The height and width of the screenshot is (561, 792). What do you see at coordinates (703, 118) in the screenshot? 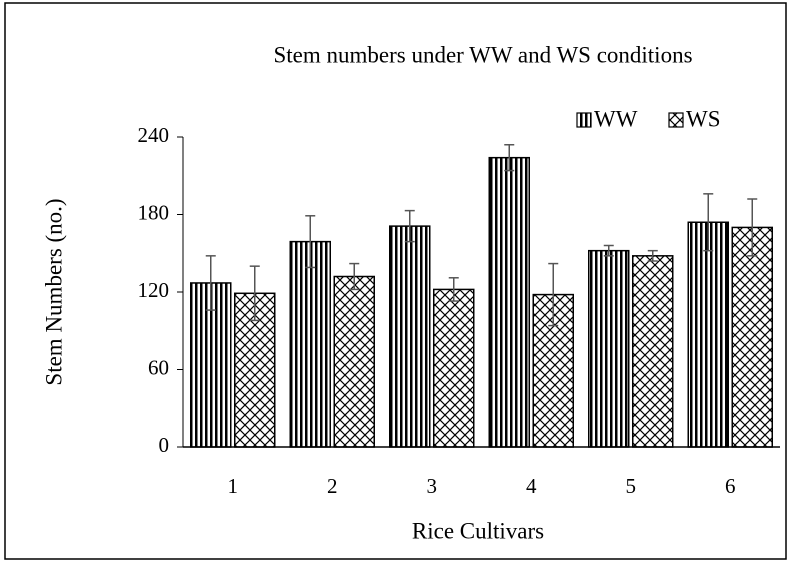
I see `legend-label: WS` at bounding box center [703, 118].